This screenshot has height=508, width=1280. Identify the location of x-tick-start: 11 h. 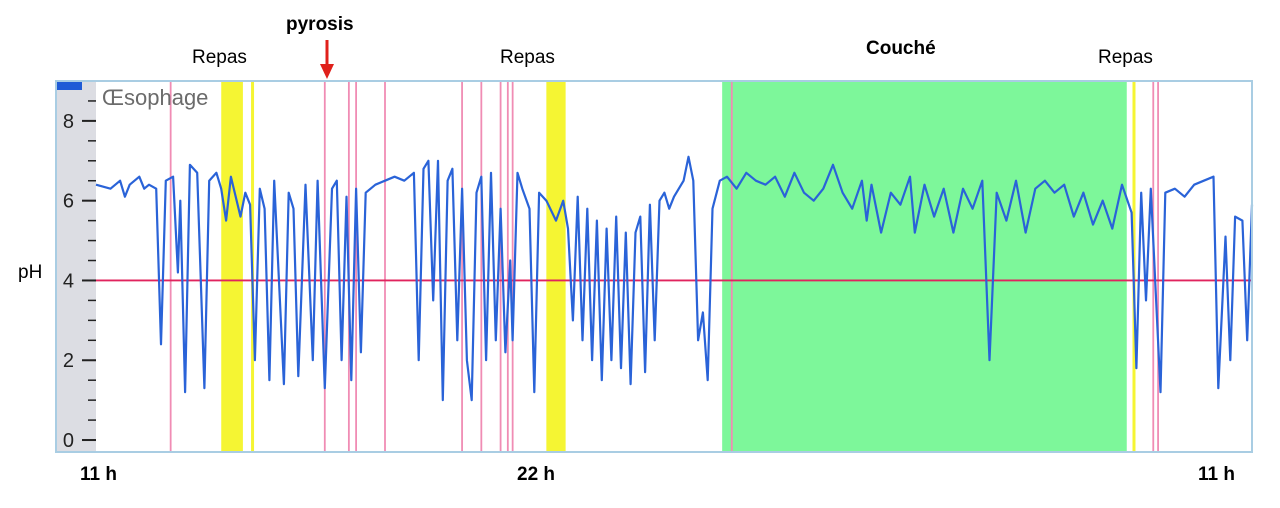
(98, 474).